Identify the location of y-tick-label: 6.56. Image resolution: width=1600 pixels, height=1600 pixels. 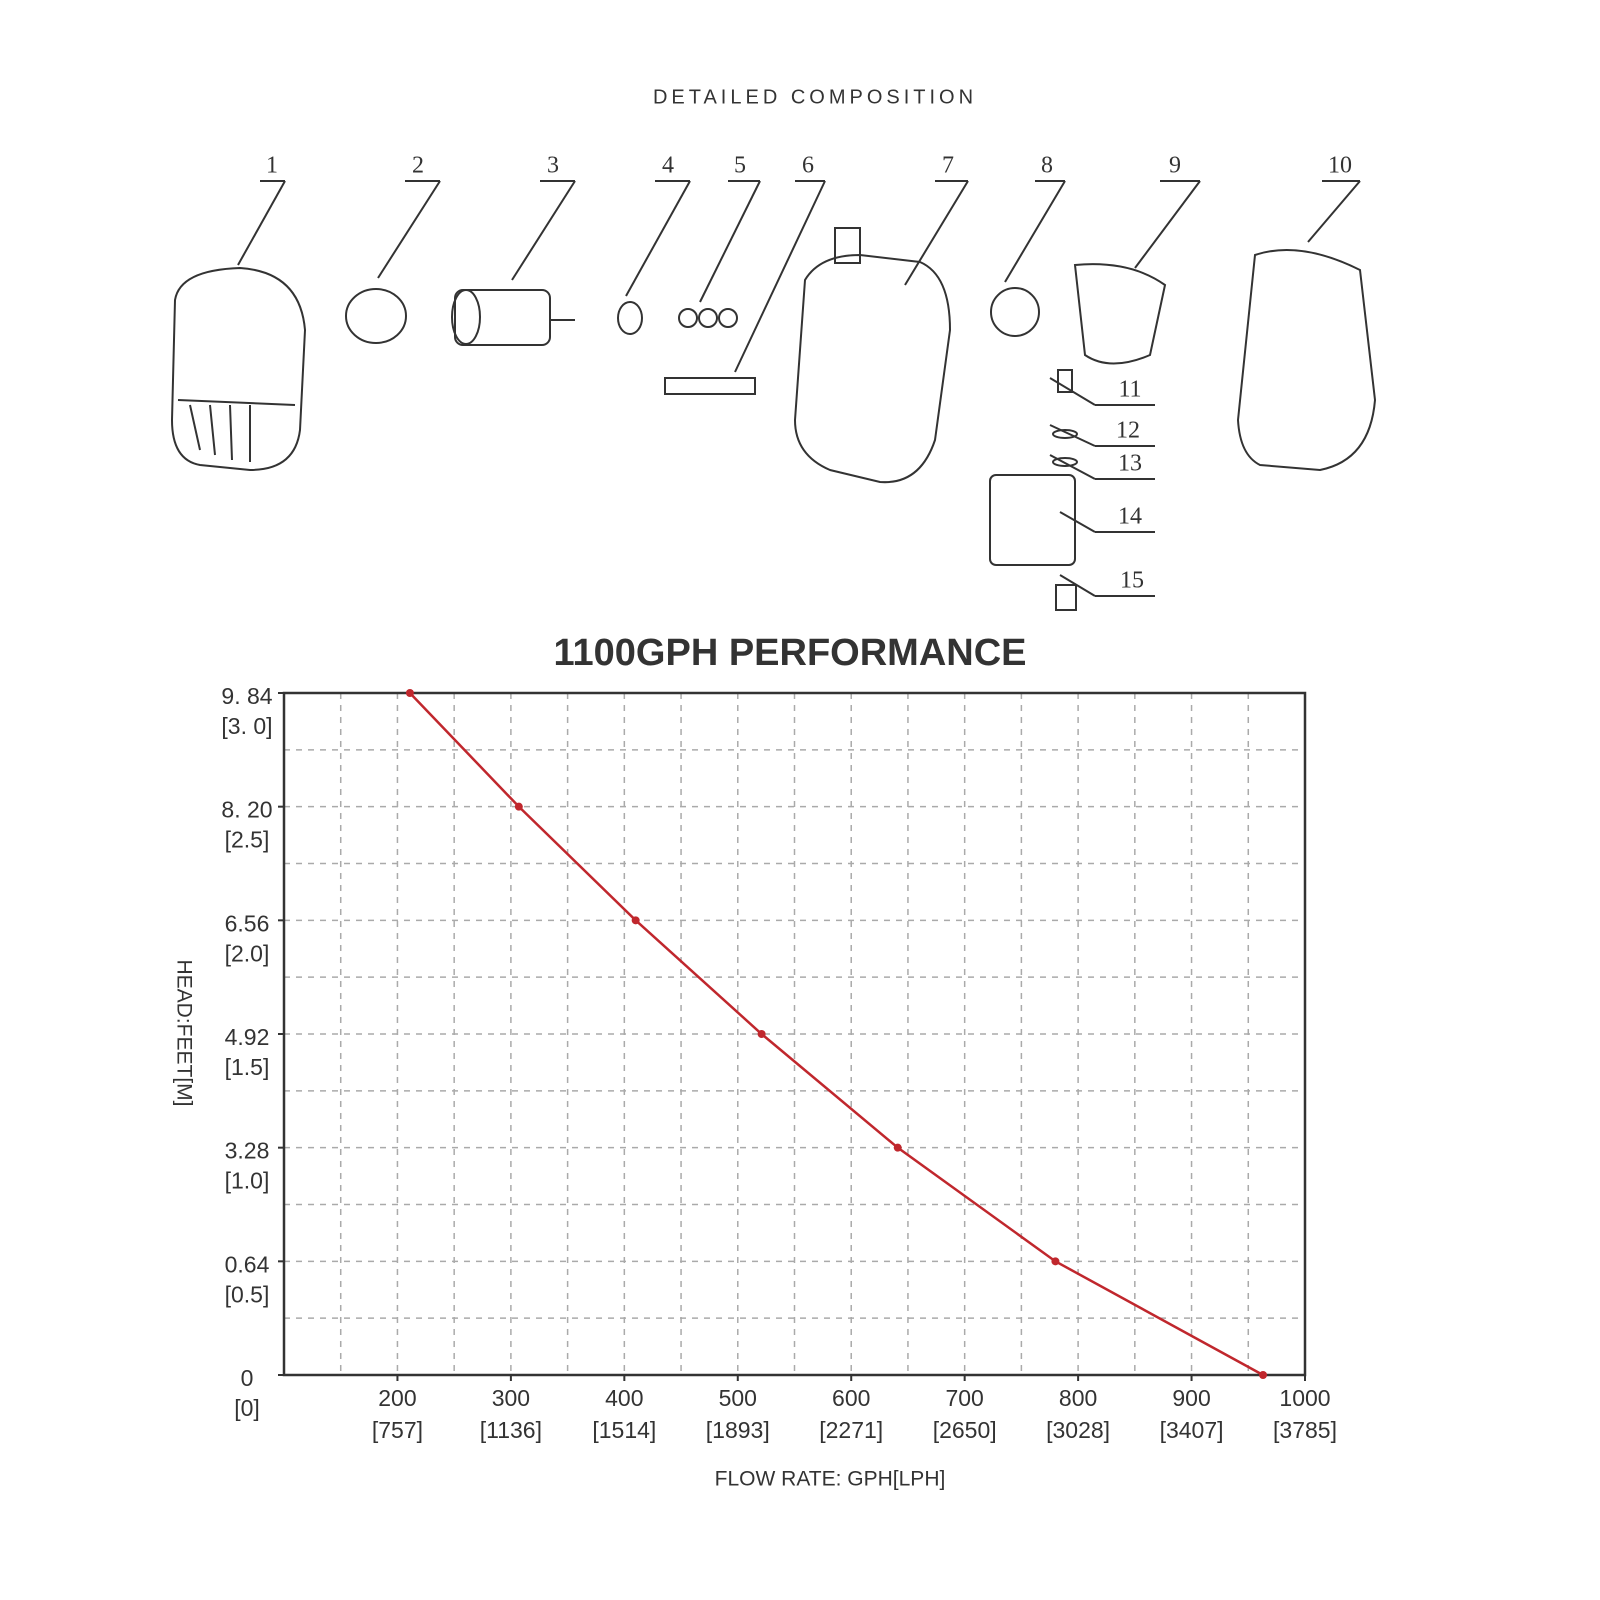
(247, 923).